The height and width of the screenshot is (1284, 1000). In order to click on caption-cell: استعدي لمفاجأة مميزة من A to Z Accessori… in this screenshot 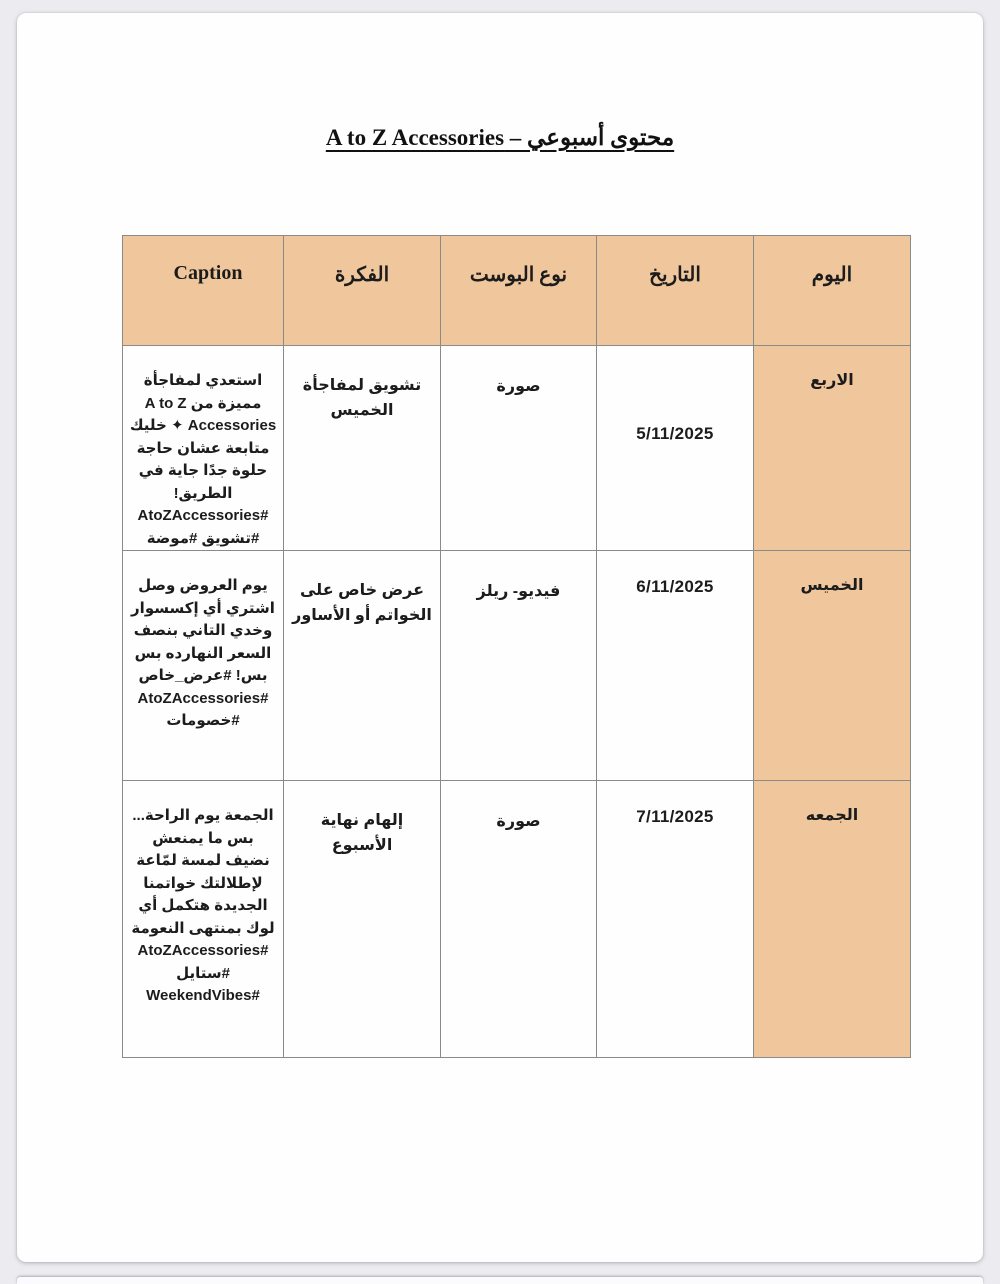, I will do `click(203, 448)`.